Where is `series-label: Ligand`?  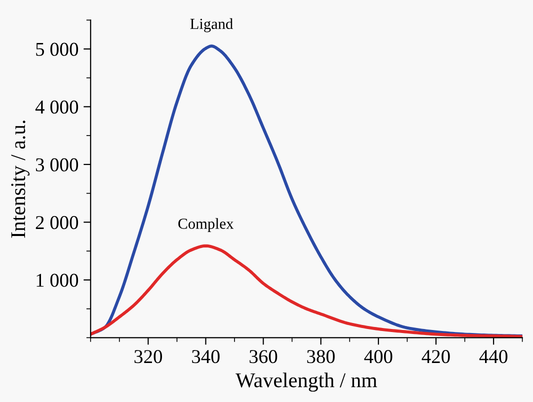 series-label: Ligand is located at coordinates (211, 25).